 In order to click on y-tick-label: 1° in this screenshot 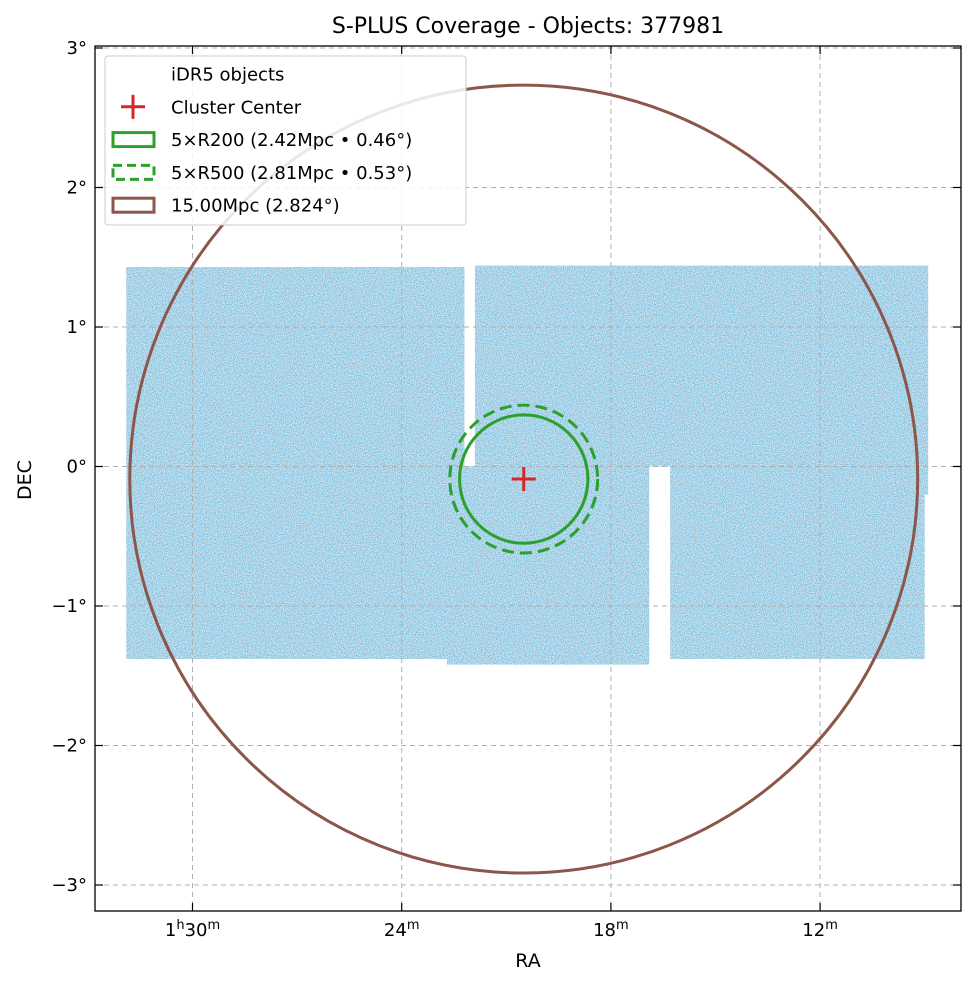, I will do `click(77, 327)`.